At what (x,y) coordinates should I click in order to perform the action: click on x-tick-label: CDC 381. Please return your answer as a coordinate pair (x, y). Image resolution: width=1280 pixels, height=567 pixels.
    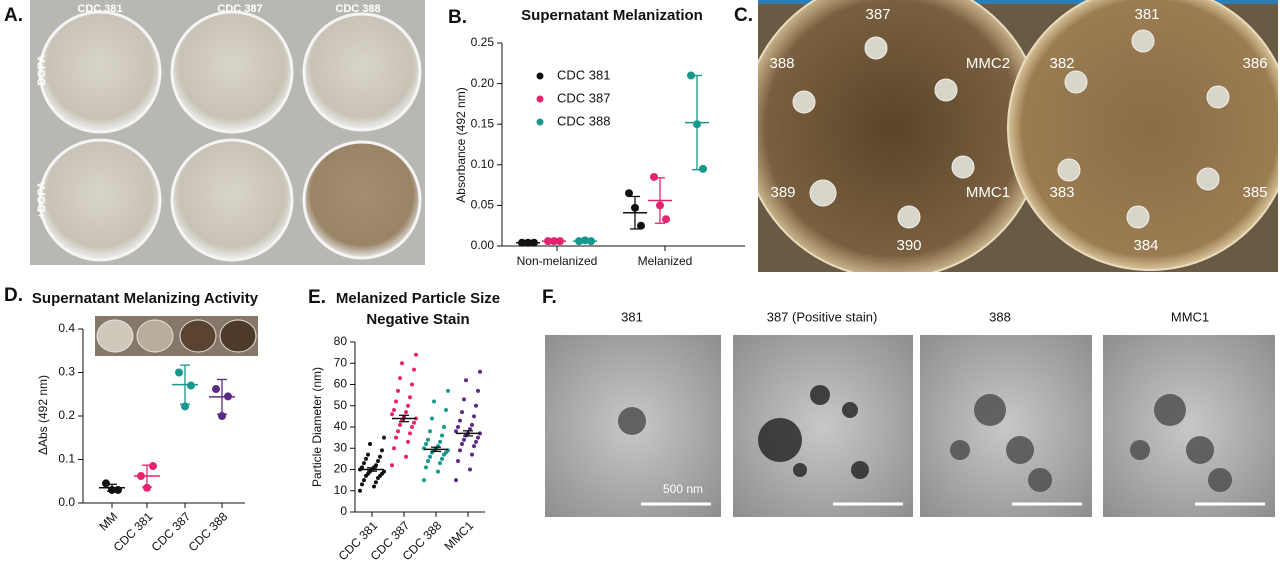
    Looking at the image, I should click on (133, 531).